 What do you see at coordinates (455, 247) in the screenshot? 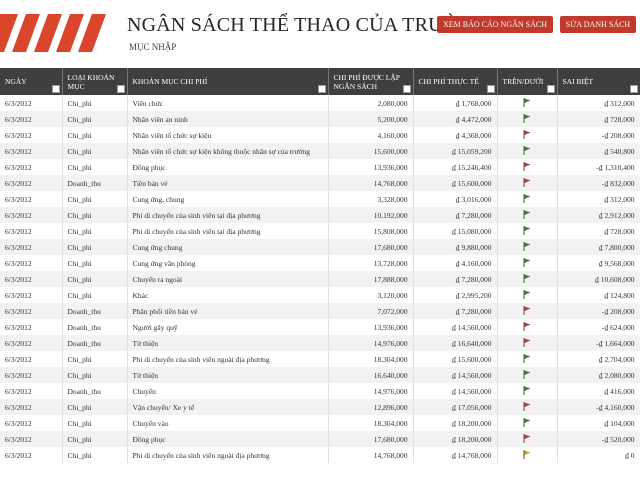
I see `actual-cell: ₫ 9,880,000` at bounding box center [455, 247].